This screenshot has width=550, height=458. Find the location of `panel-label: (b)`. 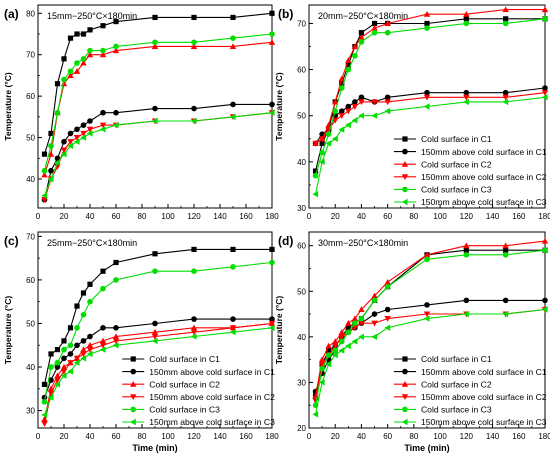

panel-label: (b) is located at coordinates (285, 14).